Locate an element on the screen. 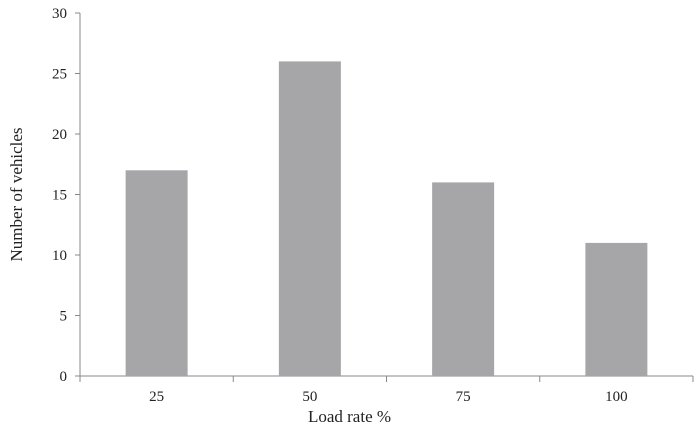  y-tick-label: 0 is located at coordinates (64, 377).